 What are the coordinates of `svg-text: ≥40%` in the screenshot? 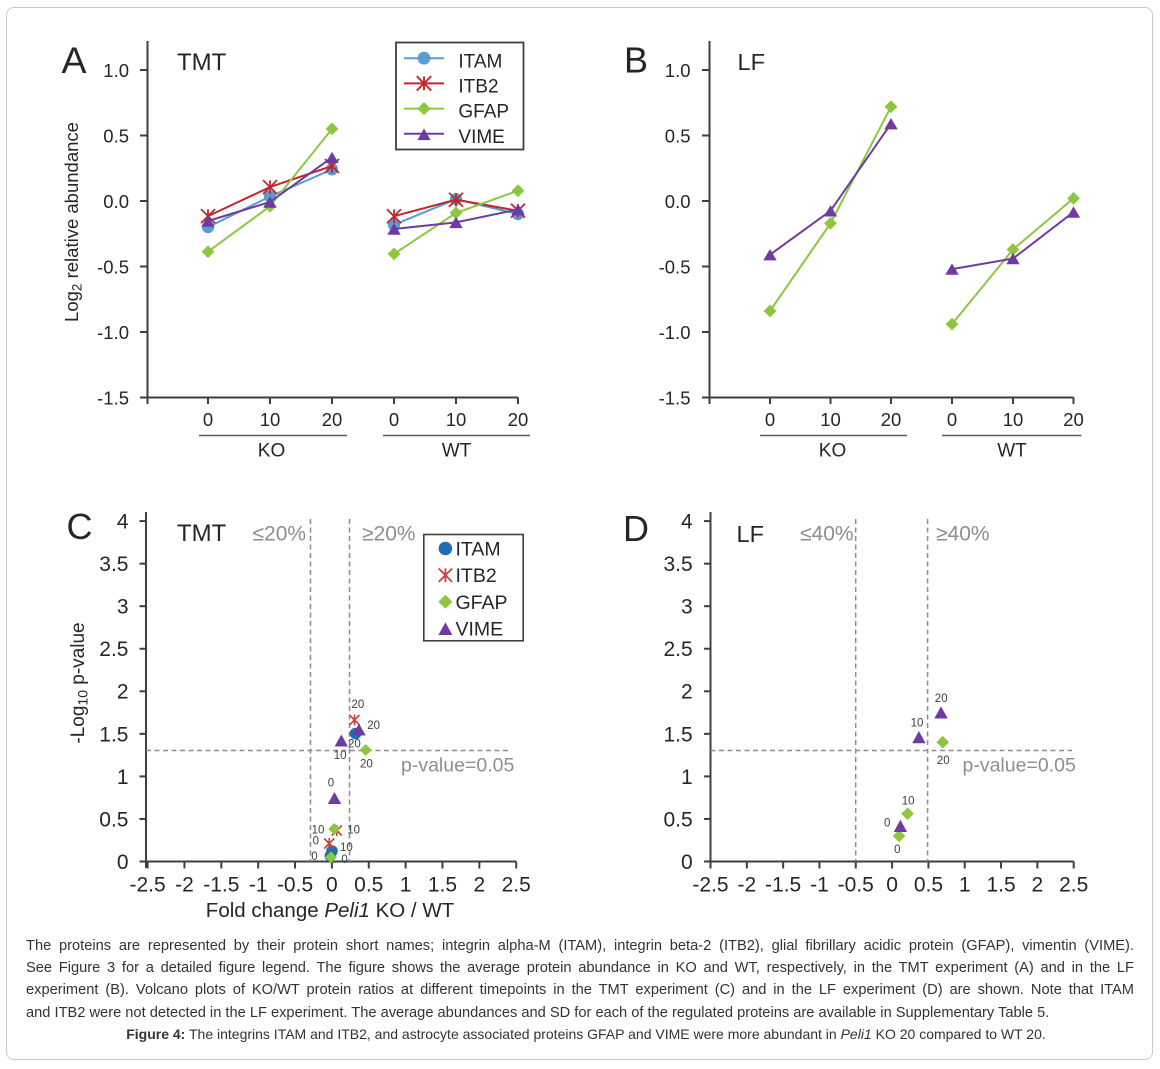 It's located at (963, 534).